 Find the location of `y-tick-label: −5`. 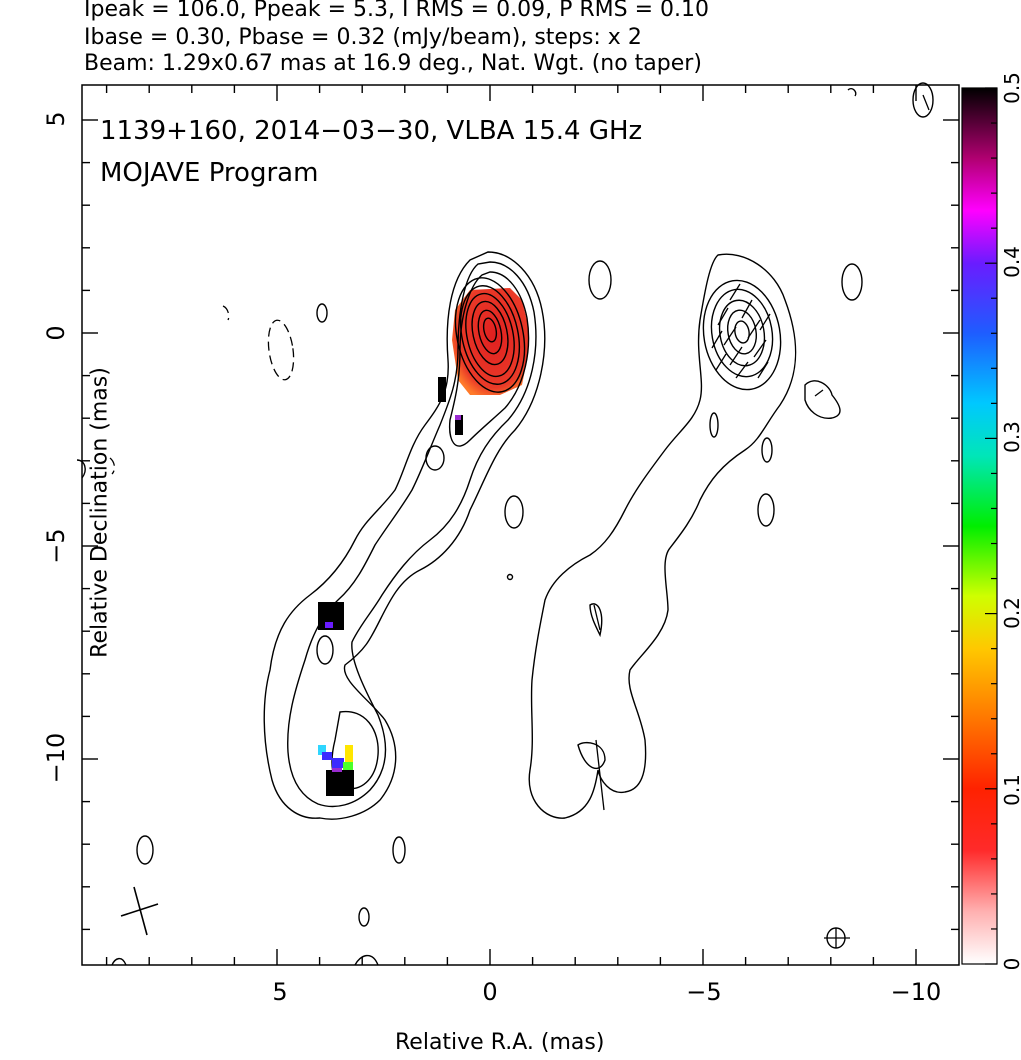

y-tick-label: −5 is located at coordinates (56, 545).